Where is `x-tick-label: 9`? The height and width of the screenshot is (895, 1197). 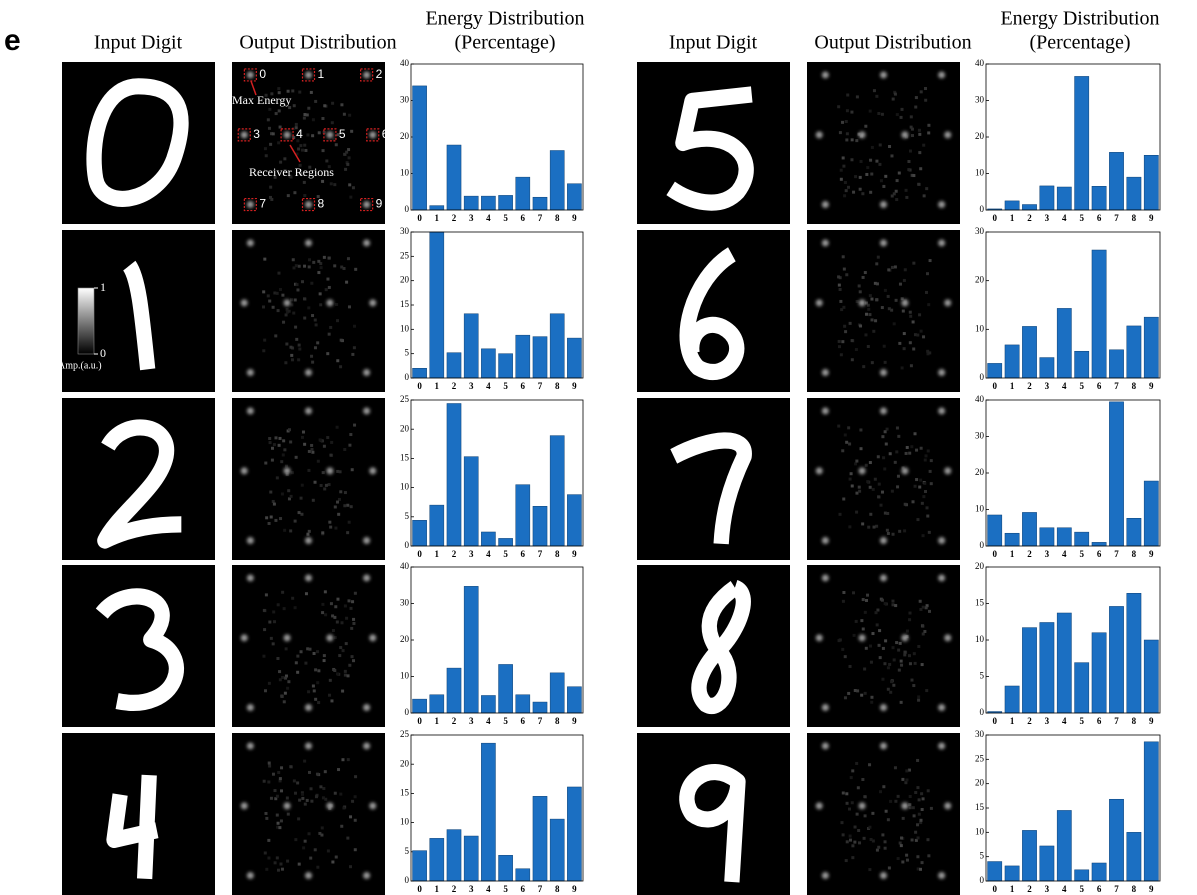
x-tick-label: 9 is located at coordinates (574, 554).